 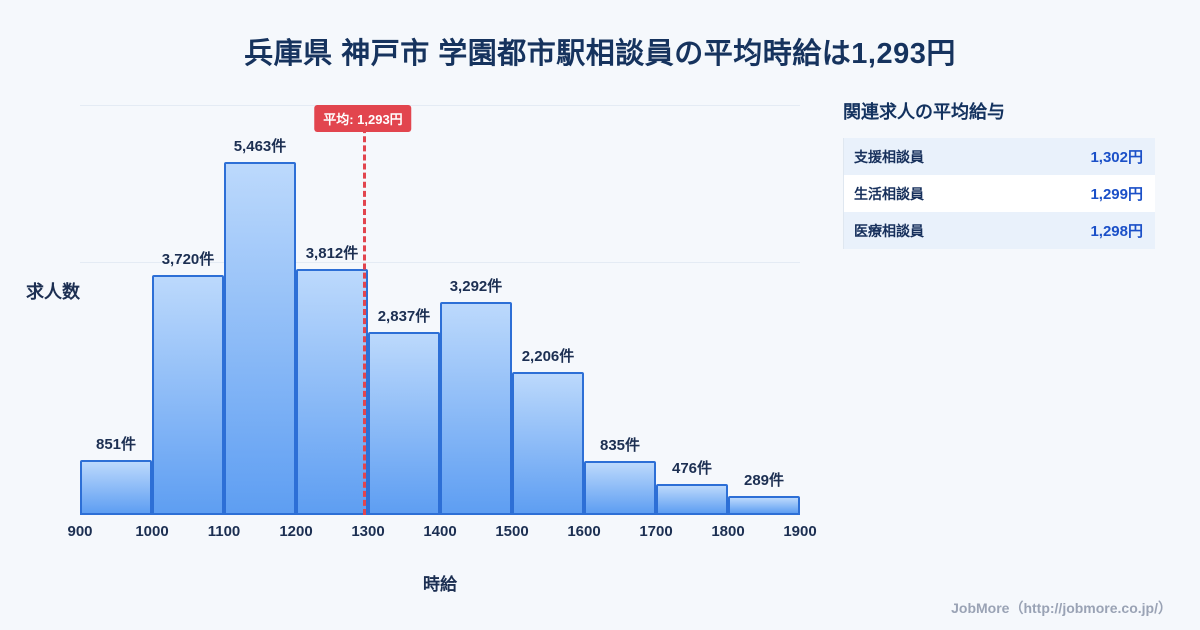 I want to click on bar-value-label: 289件, so click(x=764, y=480).